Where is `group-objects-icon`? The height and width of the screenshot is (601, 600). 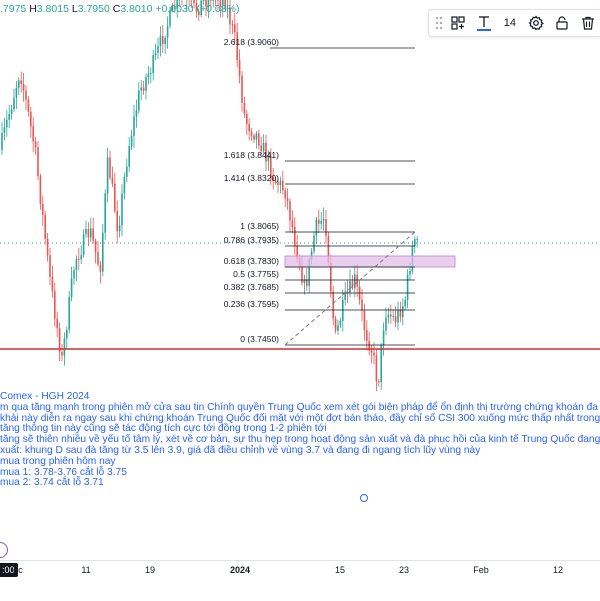 group-objects-icon is located at coordinates (458, 23).